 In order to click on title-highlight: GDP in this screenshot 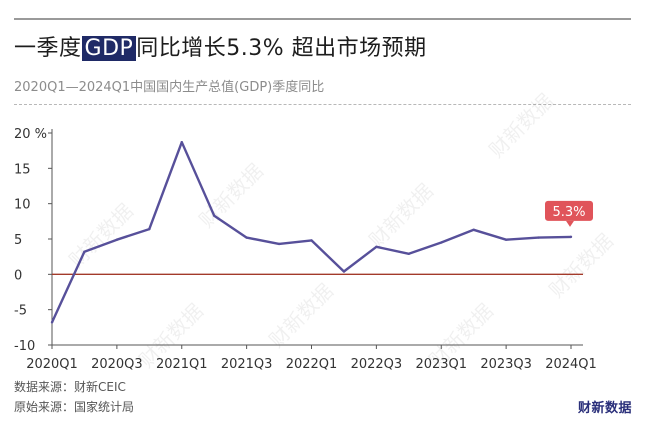, I will do `click(109, 48)`.